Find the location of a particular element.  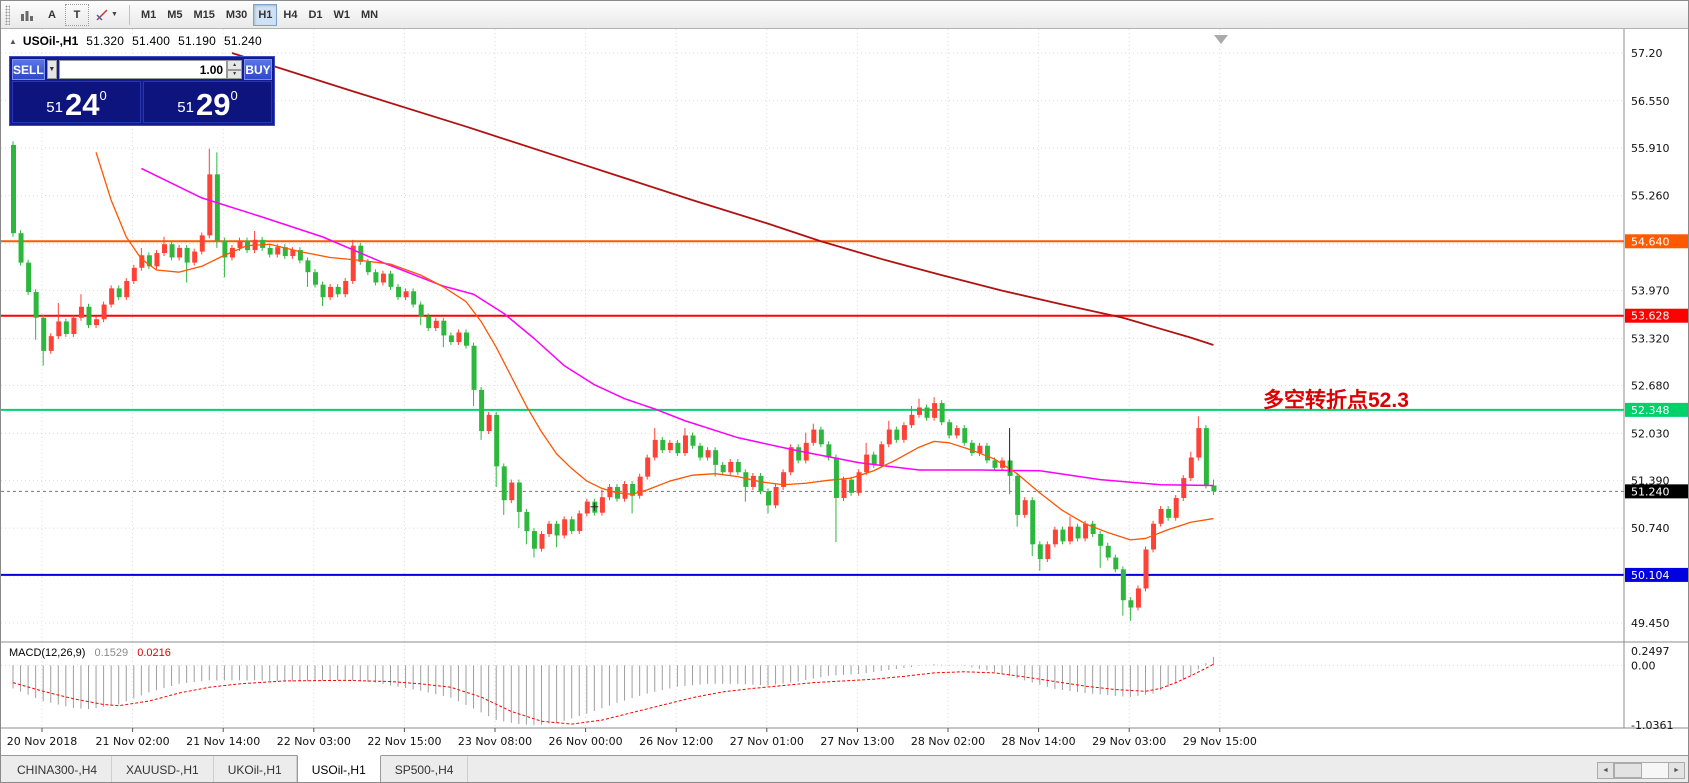

svg-text: 53.320 is located at coordinates (1650, 338).